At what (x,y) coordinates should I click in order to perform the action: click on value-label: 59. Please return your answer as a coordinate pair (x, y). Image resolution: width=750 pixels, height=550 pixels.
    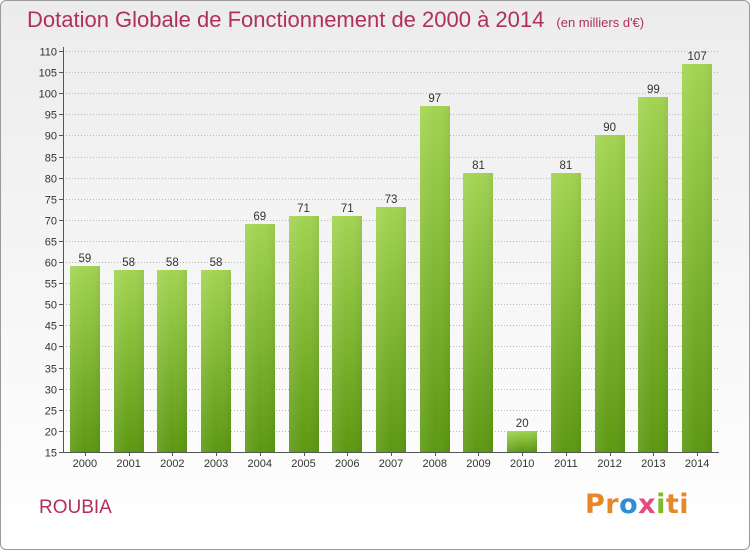
    Looking at the image, I should click on (84, 259).